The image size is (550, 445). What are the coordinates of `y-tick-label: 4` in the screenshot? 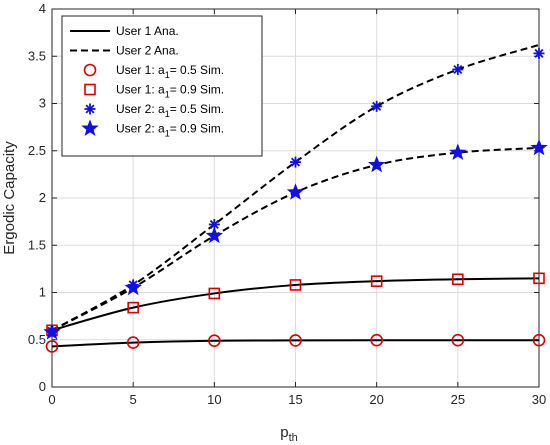 It's located at (42, 8).